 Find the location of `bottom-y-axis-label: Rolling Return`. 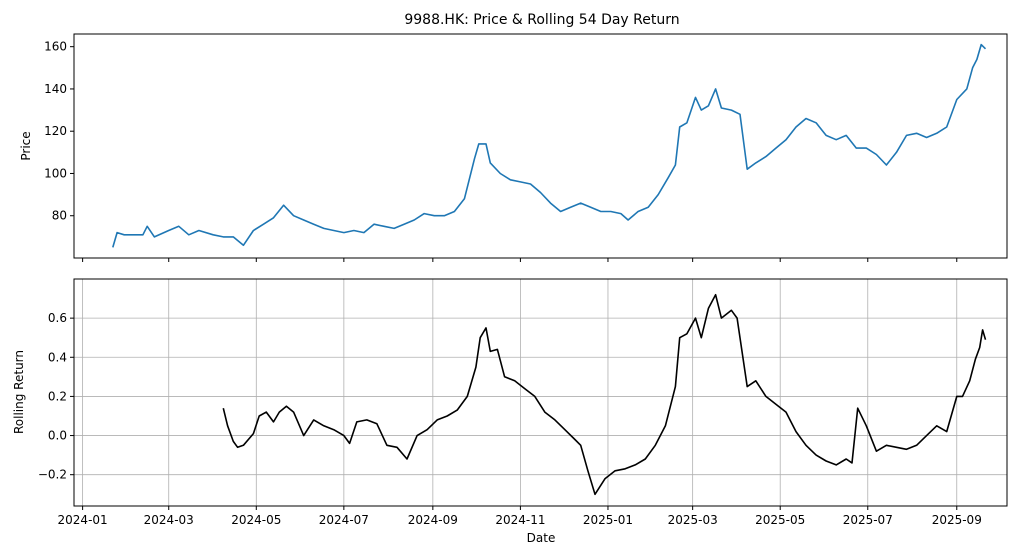

bottom-y-axis-label: Rolling Return is located at coordinates (19, 392).